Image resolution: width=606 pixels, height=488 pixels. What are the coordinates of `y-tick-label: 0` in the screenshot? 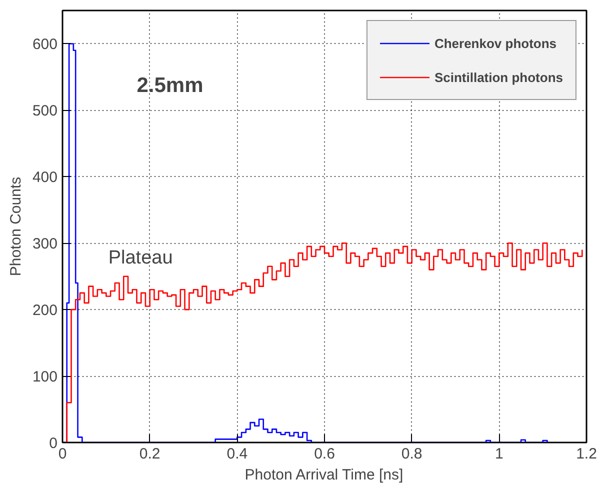 It's located at (53, 443).